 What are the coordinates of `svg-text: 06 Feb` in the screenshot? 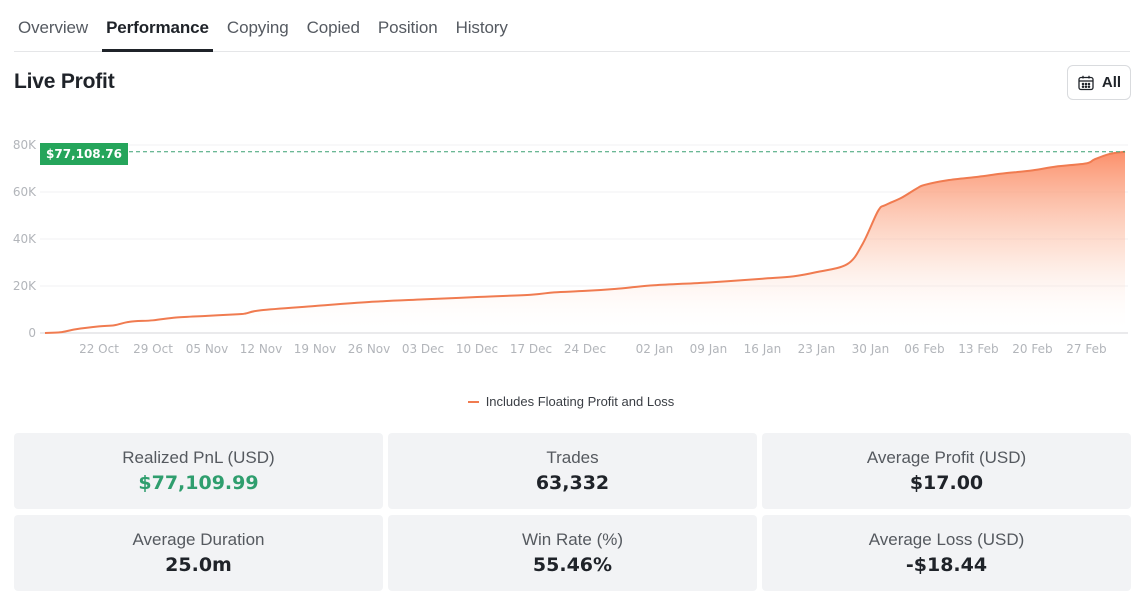 It's located at (924, 349).